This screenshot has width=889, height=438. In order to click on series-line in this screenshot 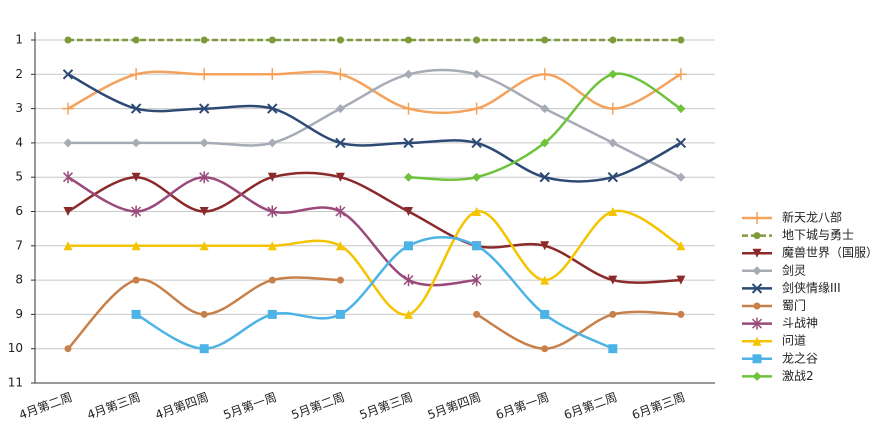, I will do `click(545, 126)`.